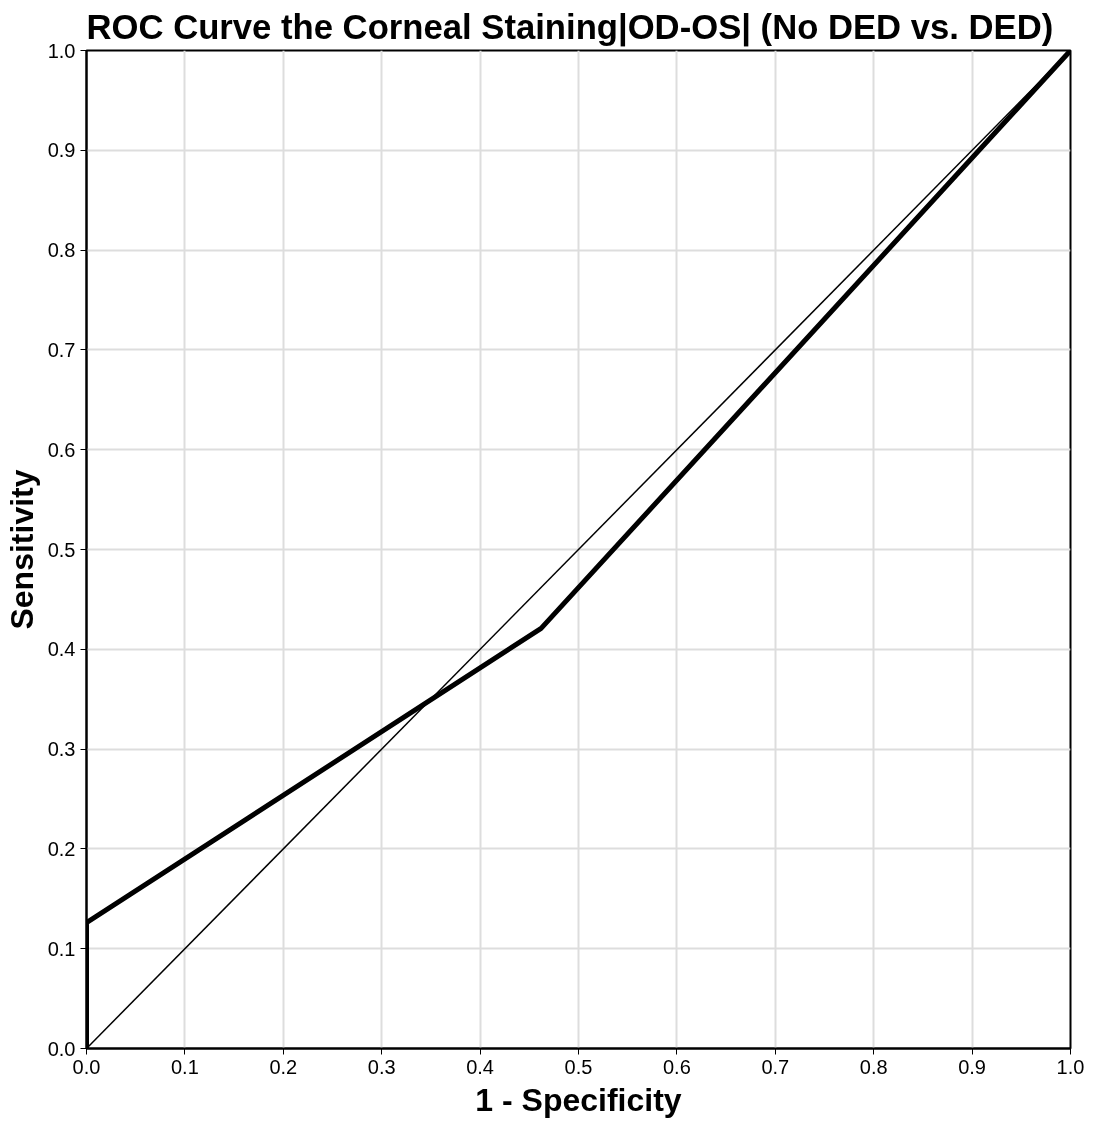 The height and width of the screenshot is (1128, 1109). Describe the element at coordinates (578, 1099) in the screenshot. I see `x-axis-title: 1 - Specificity` at that location.